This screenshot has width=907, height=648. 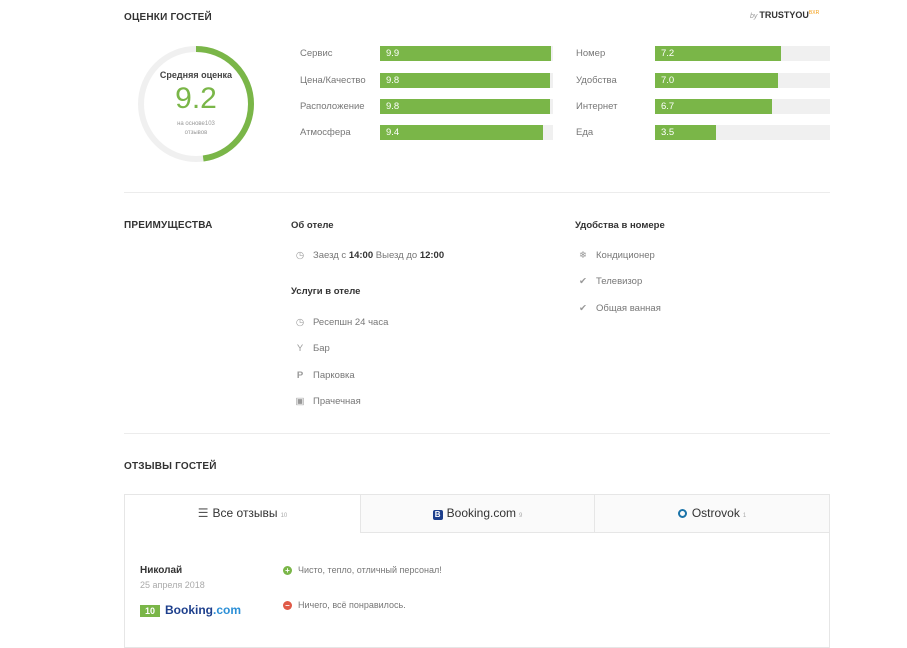 I want to click on average-score-subtitle: на основе103 отзывов, so click(x=196, y=128).